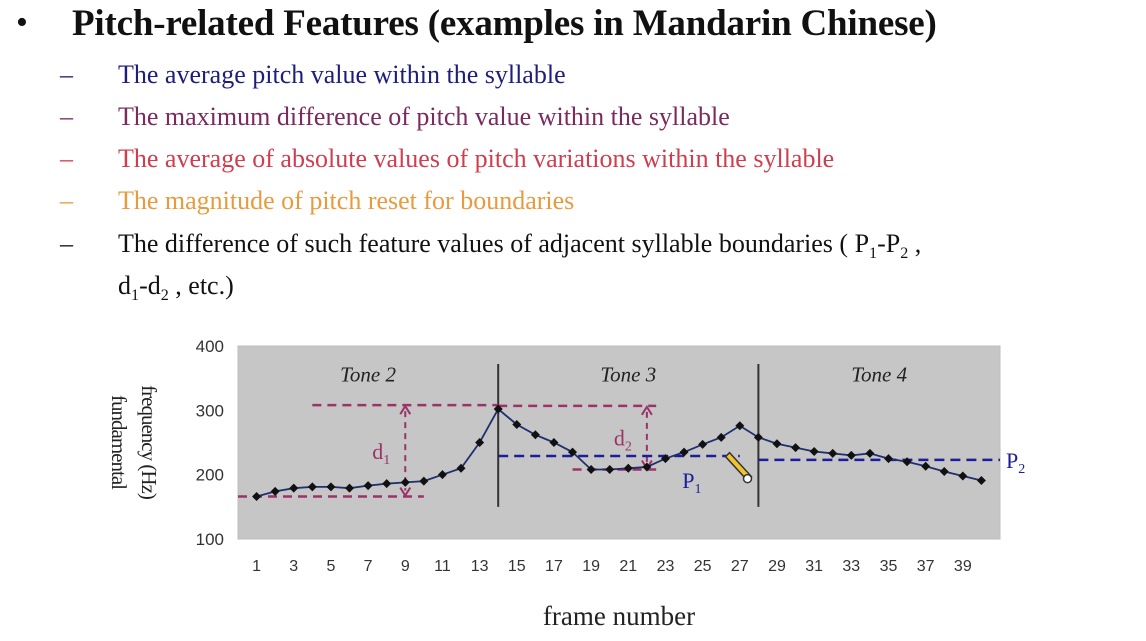 The height and width of the screenshot is (641, 1146). I want to click on tone-label: Tone 3, so click(628, 374).